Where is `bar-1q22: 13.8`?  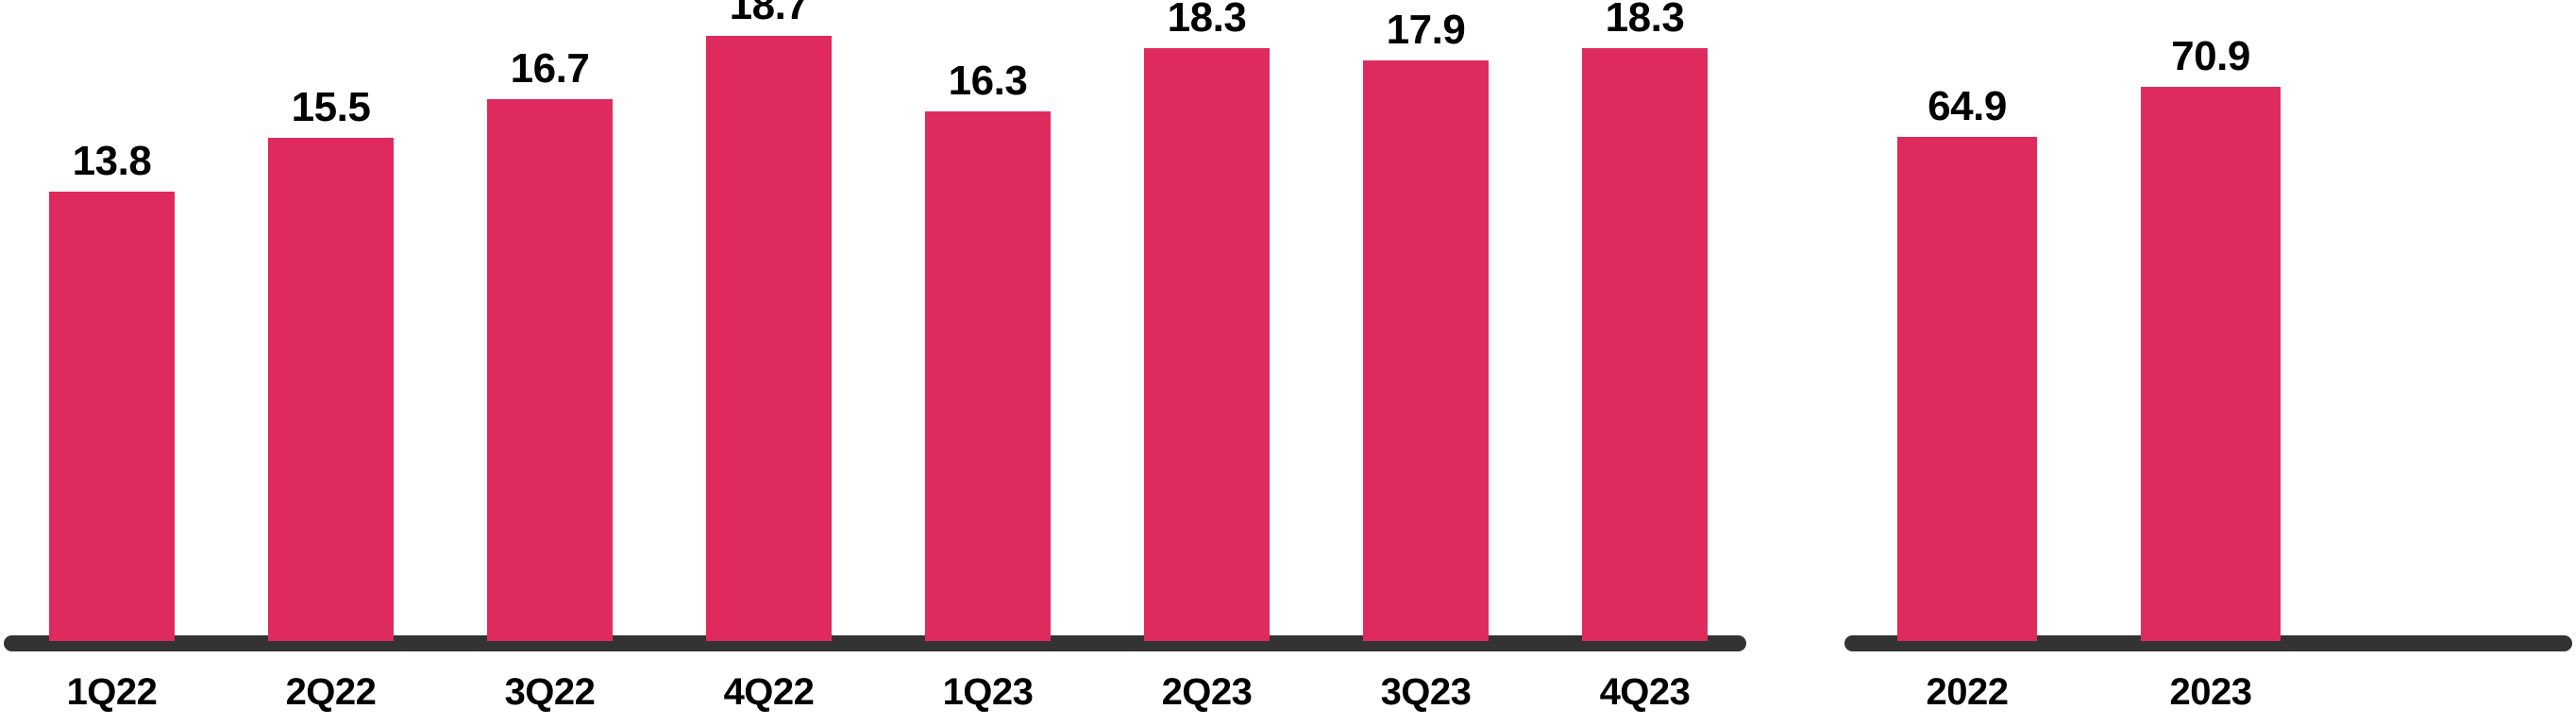
bar-1q22: 13.8 is located at coordinates (112, 391).